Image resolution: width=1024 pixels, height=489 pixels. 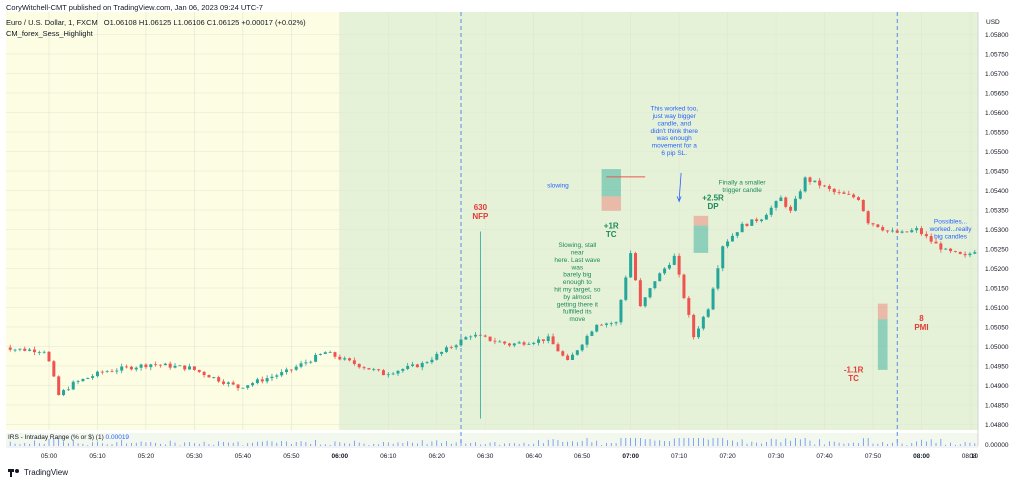 I want to click on chart-annotation-0: 630, so click(x=481, y=207).